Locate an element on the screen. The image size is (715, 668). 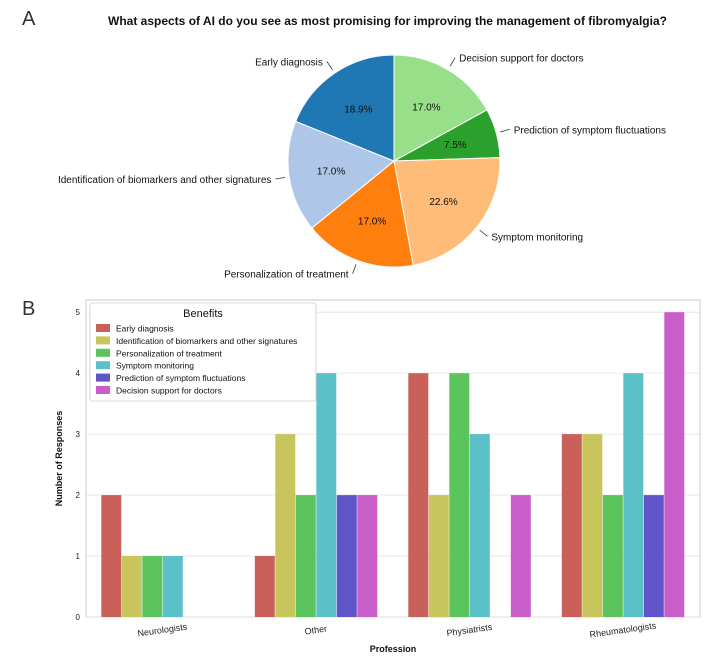
pie-slice-early-diagnosis is located at coordinates (345, 108).